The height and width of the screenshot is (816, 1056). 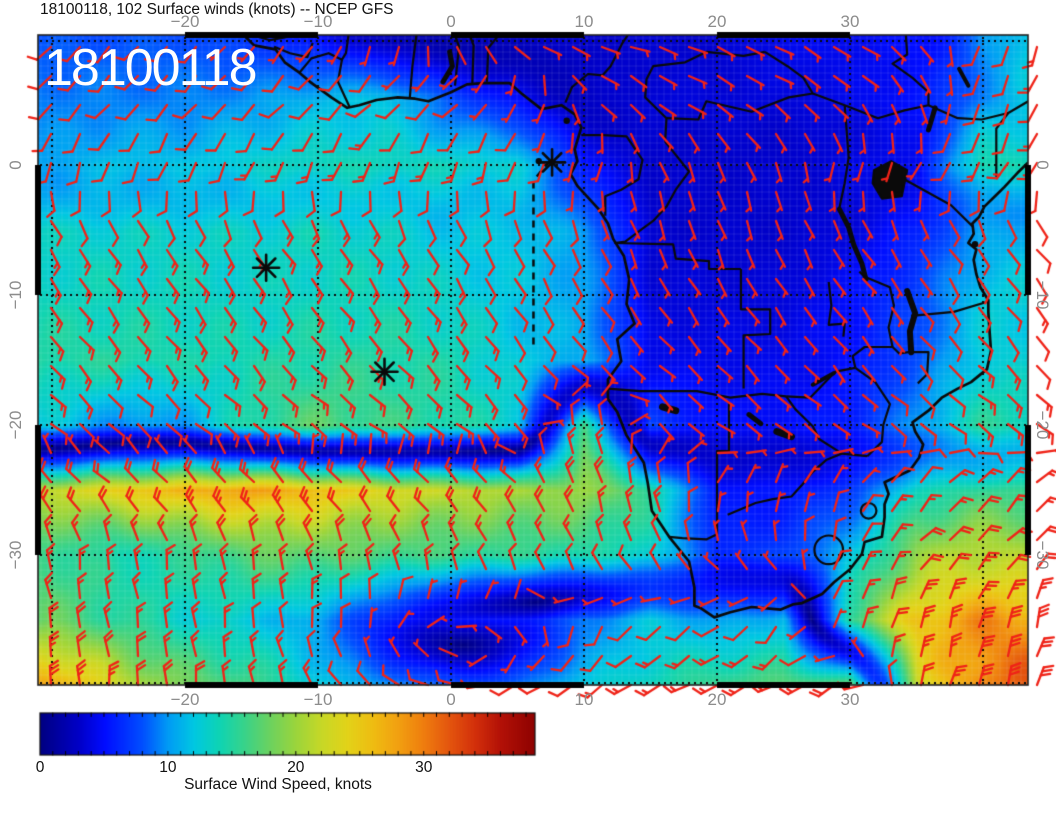 I want to click on colorbar-label: Surface Wind Speed, knots, so click(x=278, y=784).